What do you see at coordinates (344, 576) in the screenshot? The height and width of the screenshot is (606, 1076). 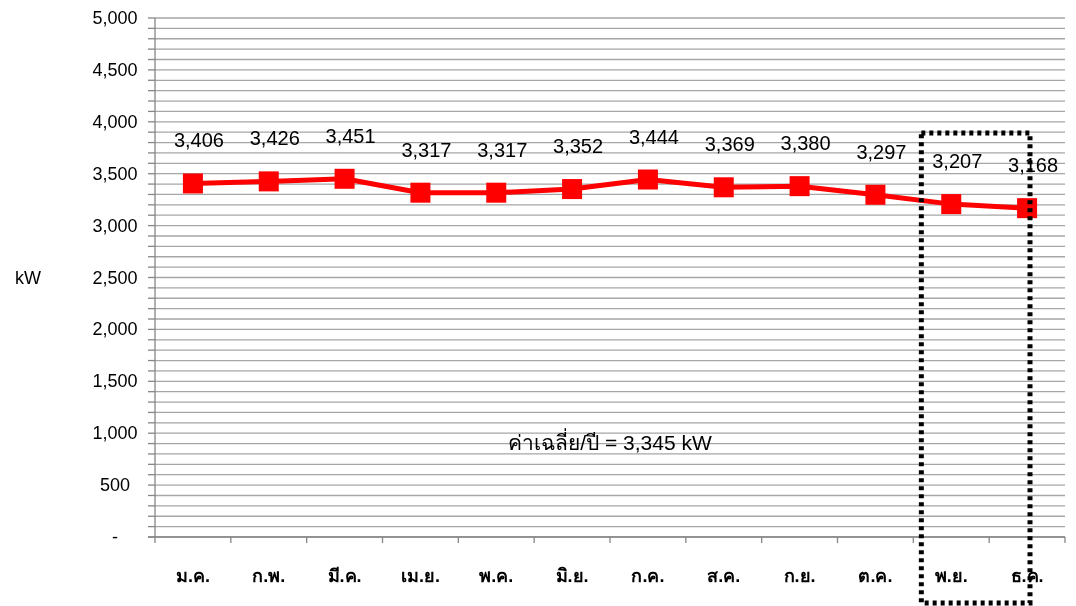 I see `x-tick-label: มี.ค.` at bounding box center [344, 576].